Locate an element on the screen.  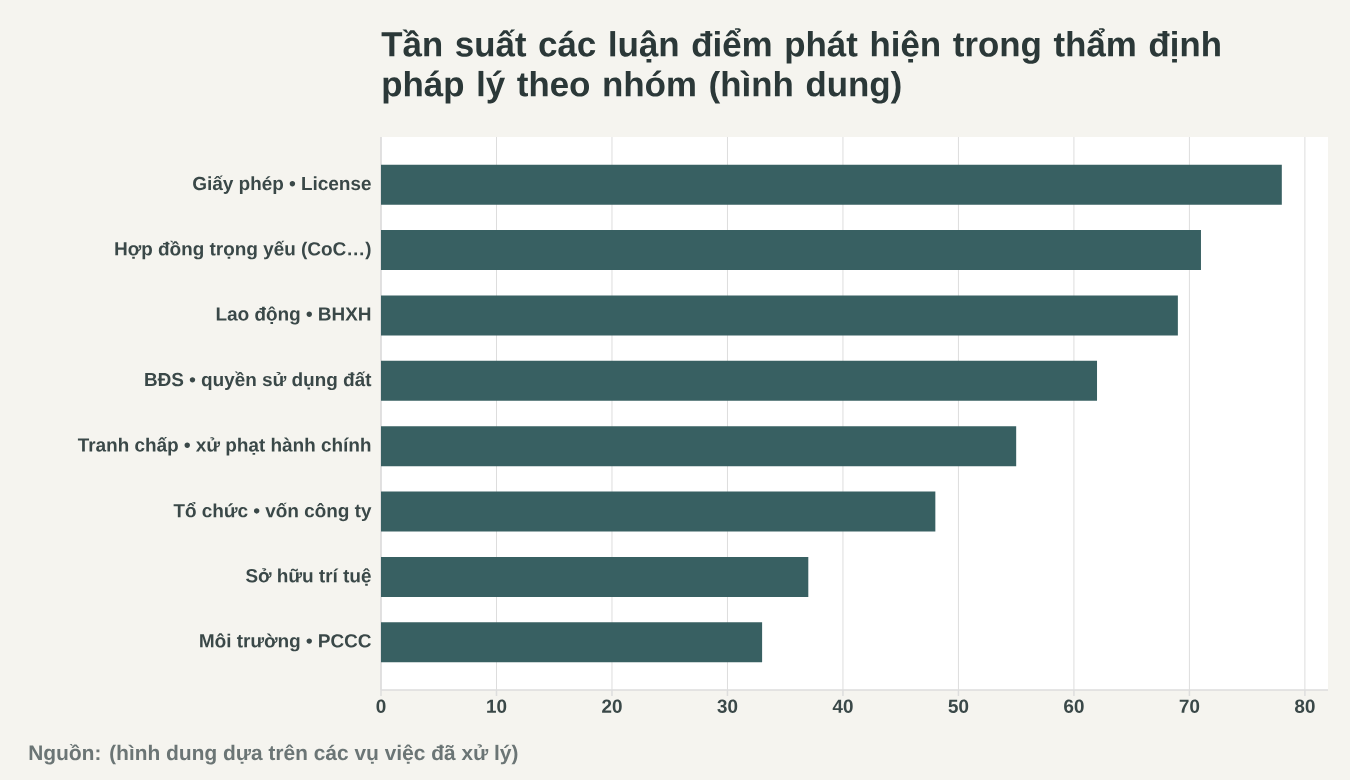
x-tick-label: 60 is located at coordinates (1074, 706).